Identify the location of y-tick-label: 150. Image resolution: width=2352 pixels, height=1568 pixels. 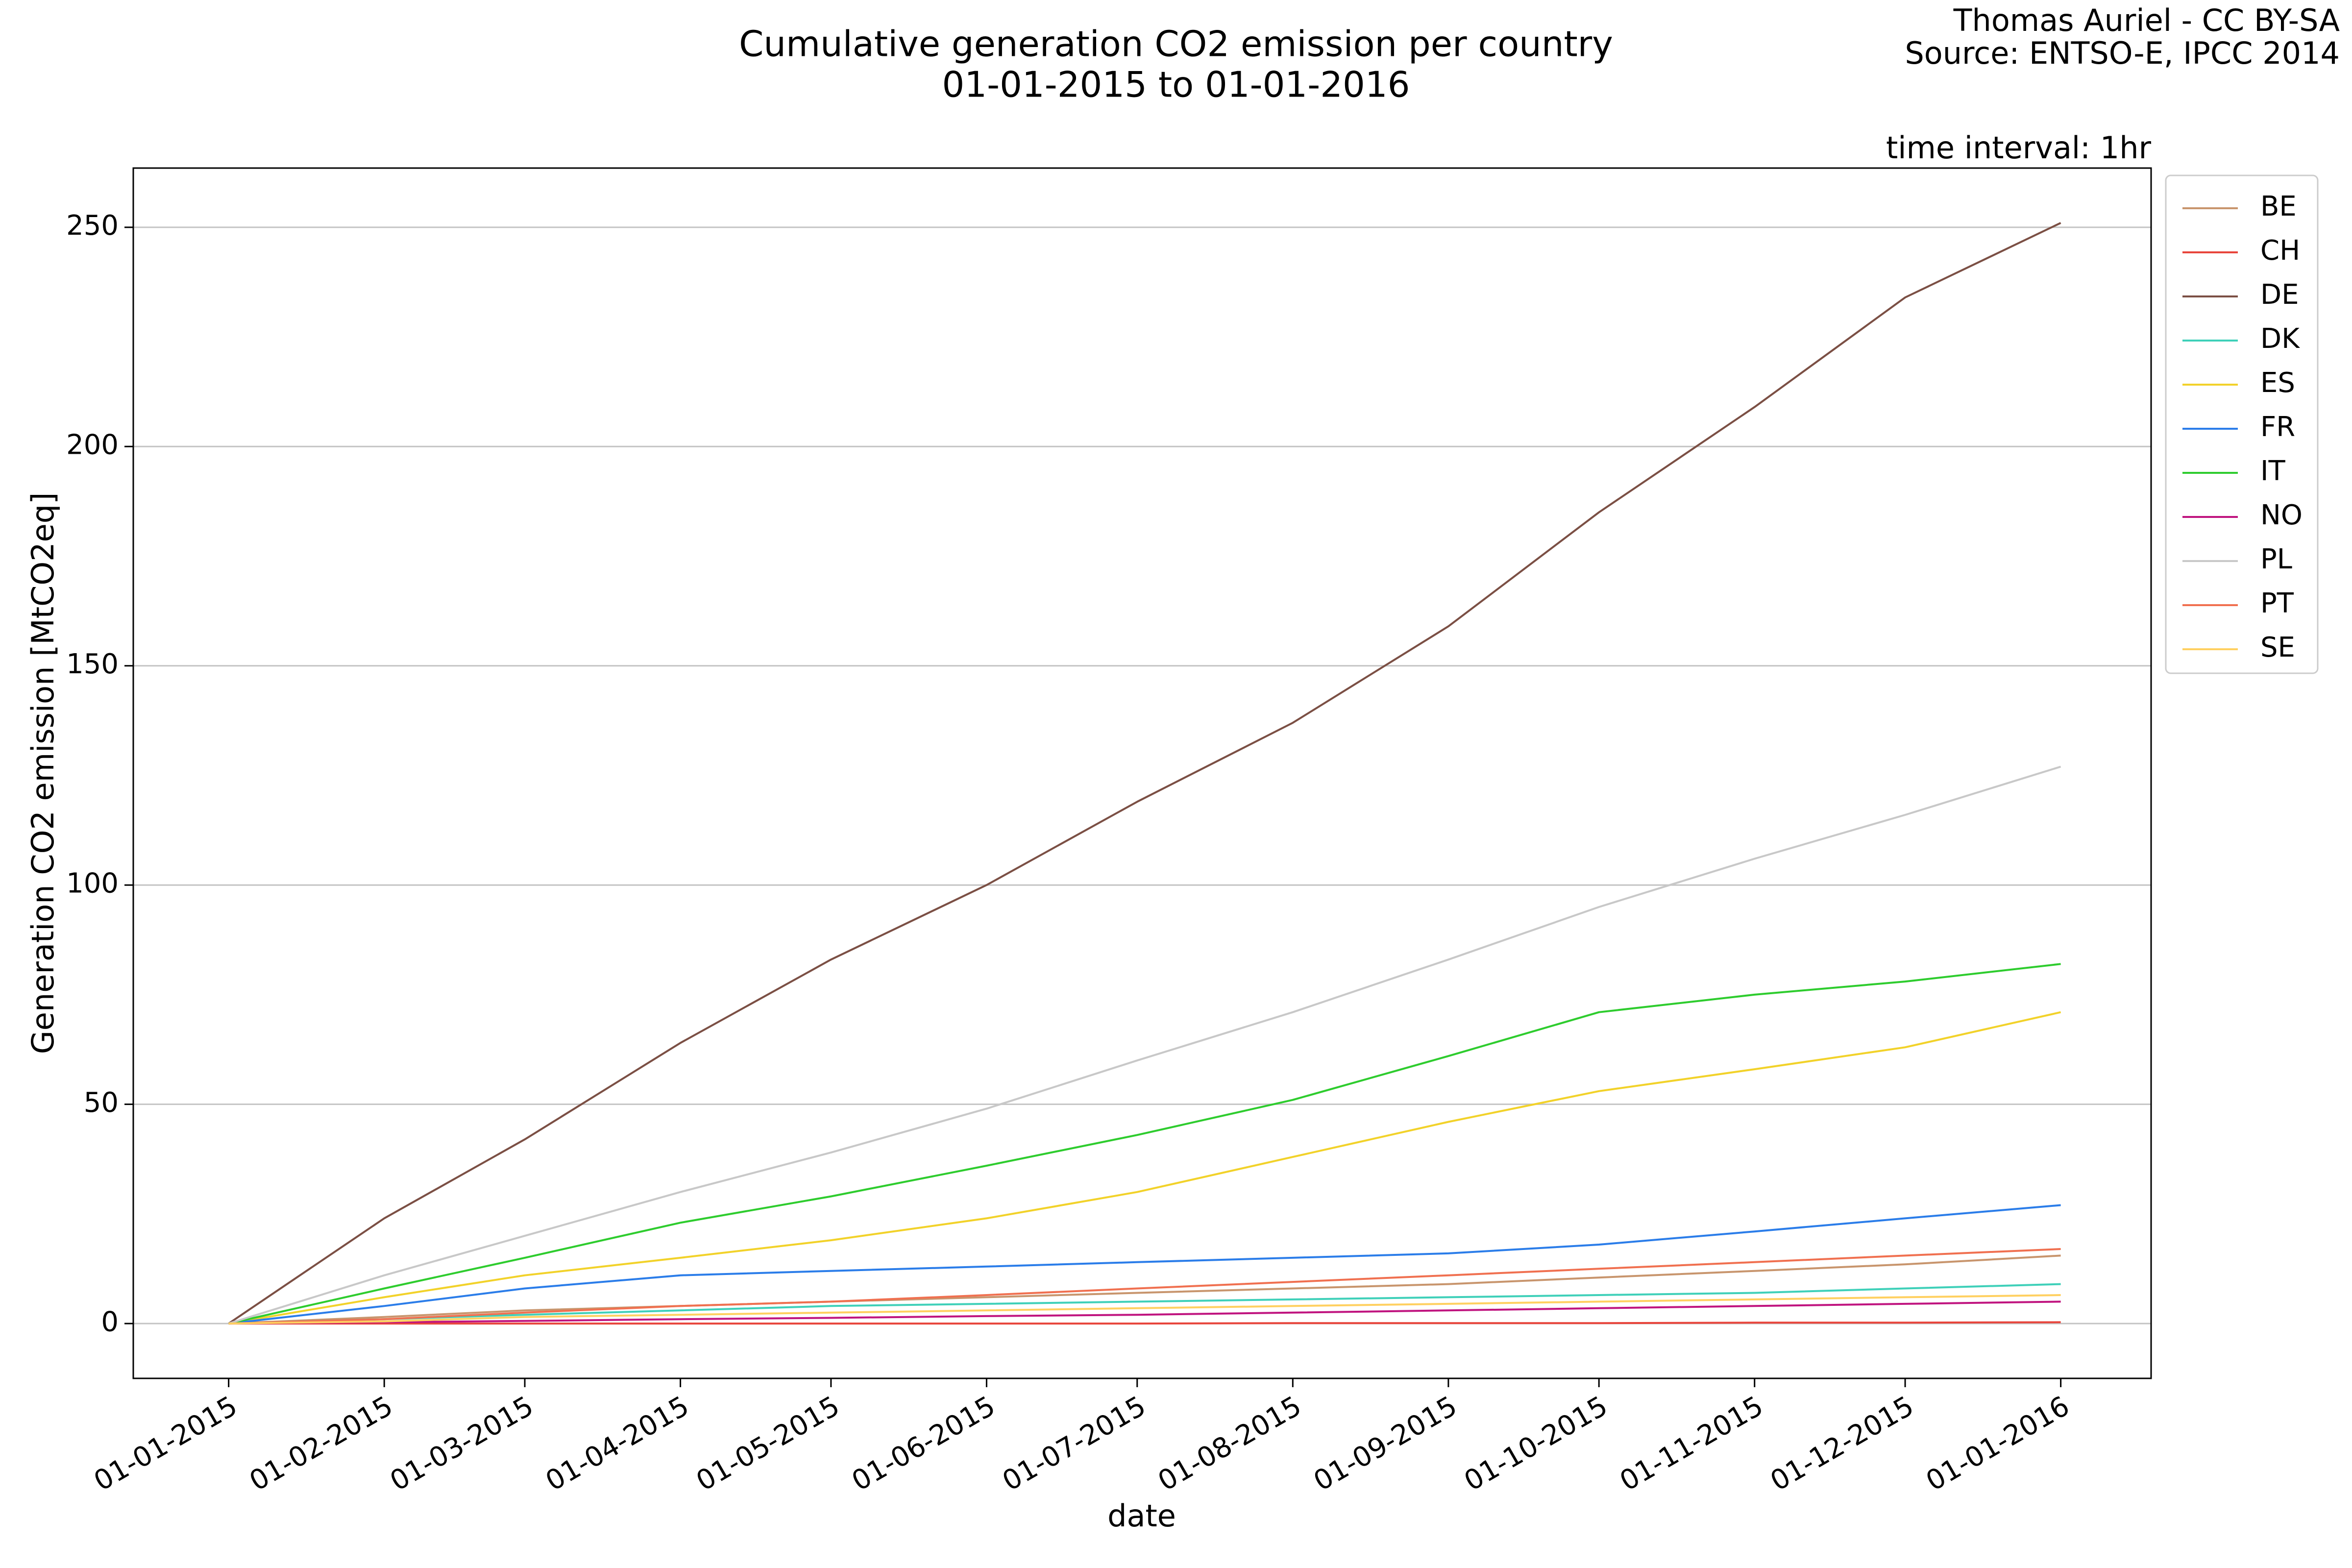
(92, 664).